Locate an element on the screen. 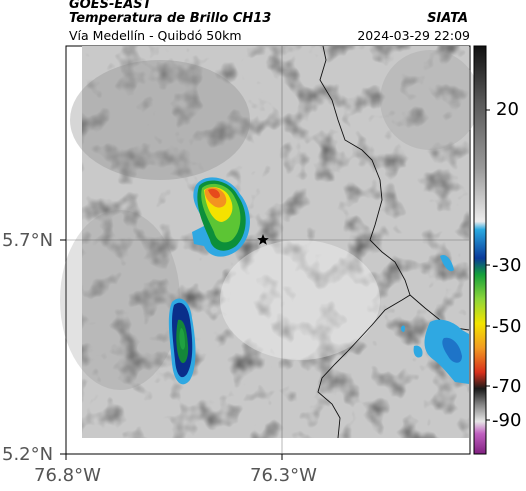  colorbar-tick-minus-90: -90 is located at coordinates (507, 420).